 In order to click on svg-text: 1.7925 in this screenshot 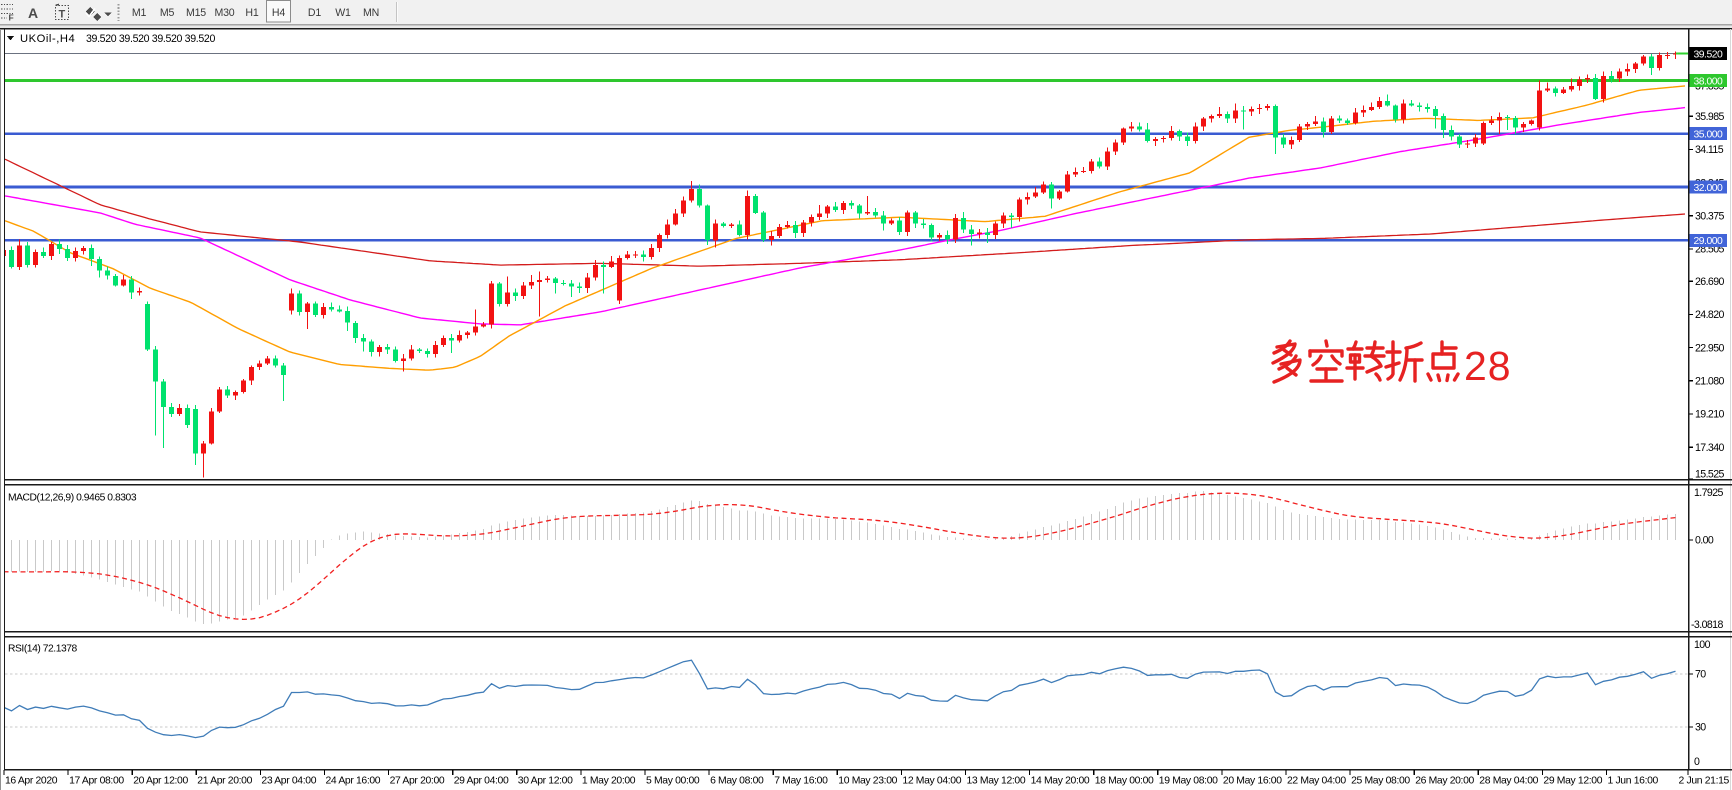, I will do `click(1709, 493)`.